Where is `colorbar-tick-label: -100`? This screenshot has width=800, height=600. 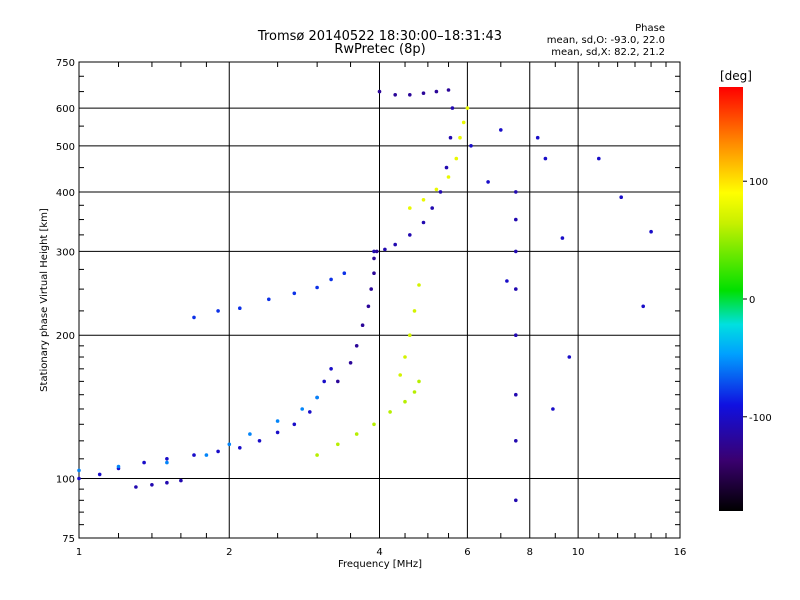 colorbar-tick-label: -100 is located at coordinates (760, 418).